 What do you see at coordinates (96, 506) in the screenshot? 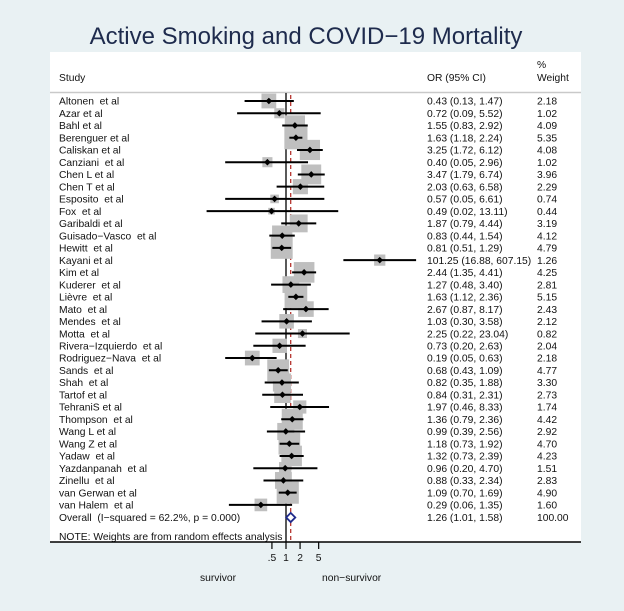
I see `study-name: van Halem et al` at bounding box center [96, 506].